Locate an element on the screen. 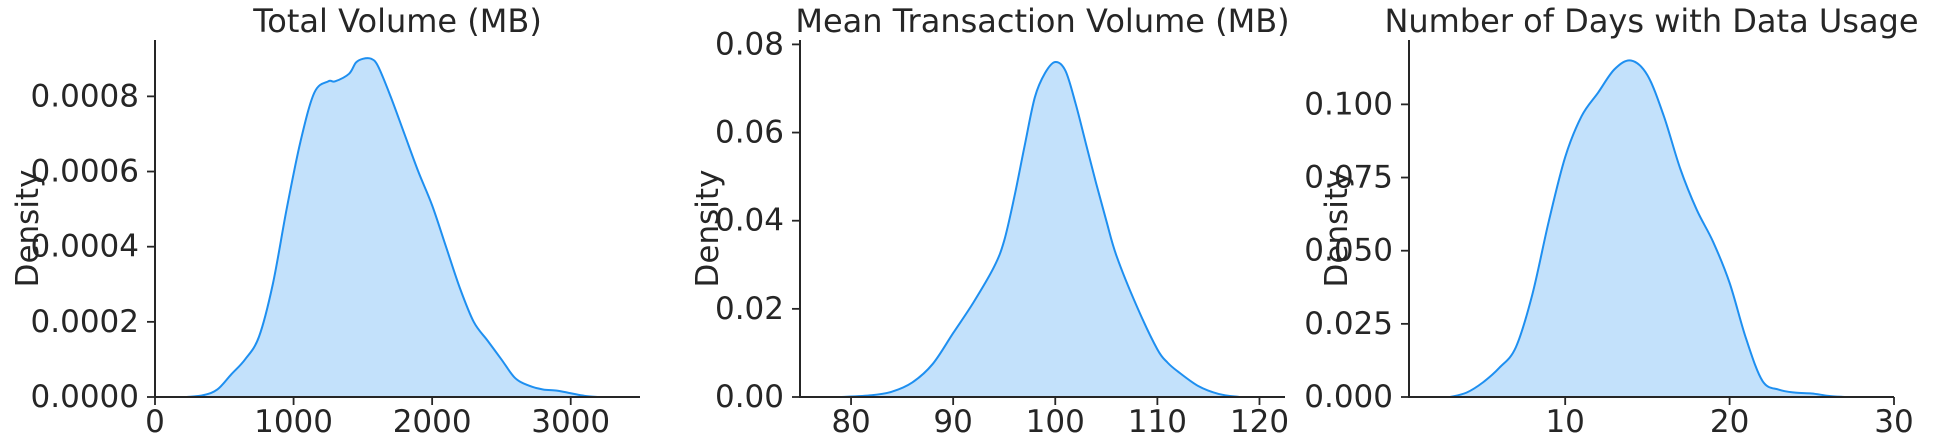 Image resolution: width=1948 pixels, height=447 pixels. x-tick-label: 110 is located at coordinates (1157, 422).